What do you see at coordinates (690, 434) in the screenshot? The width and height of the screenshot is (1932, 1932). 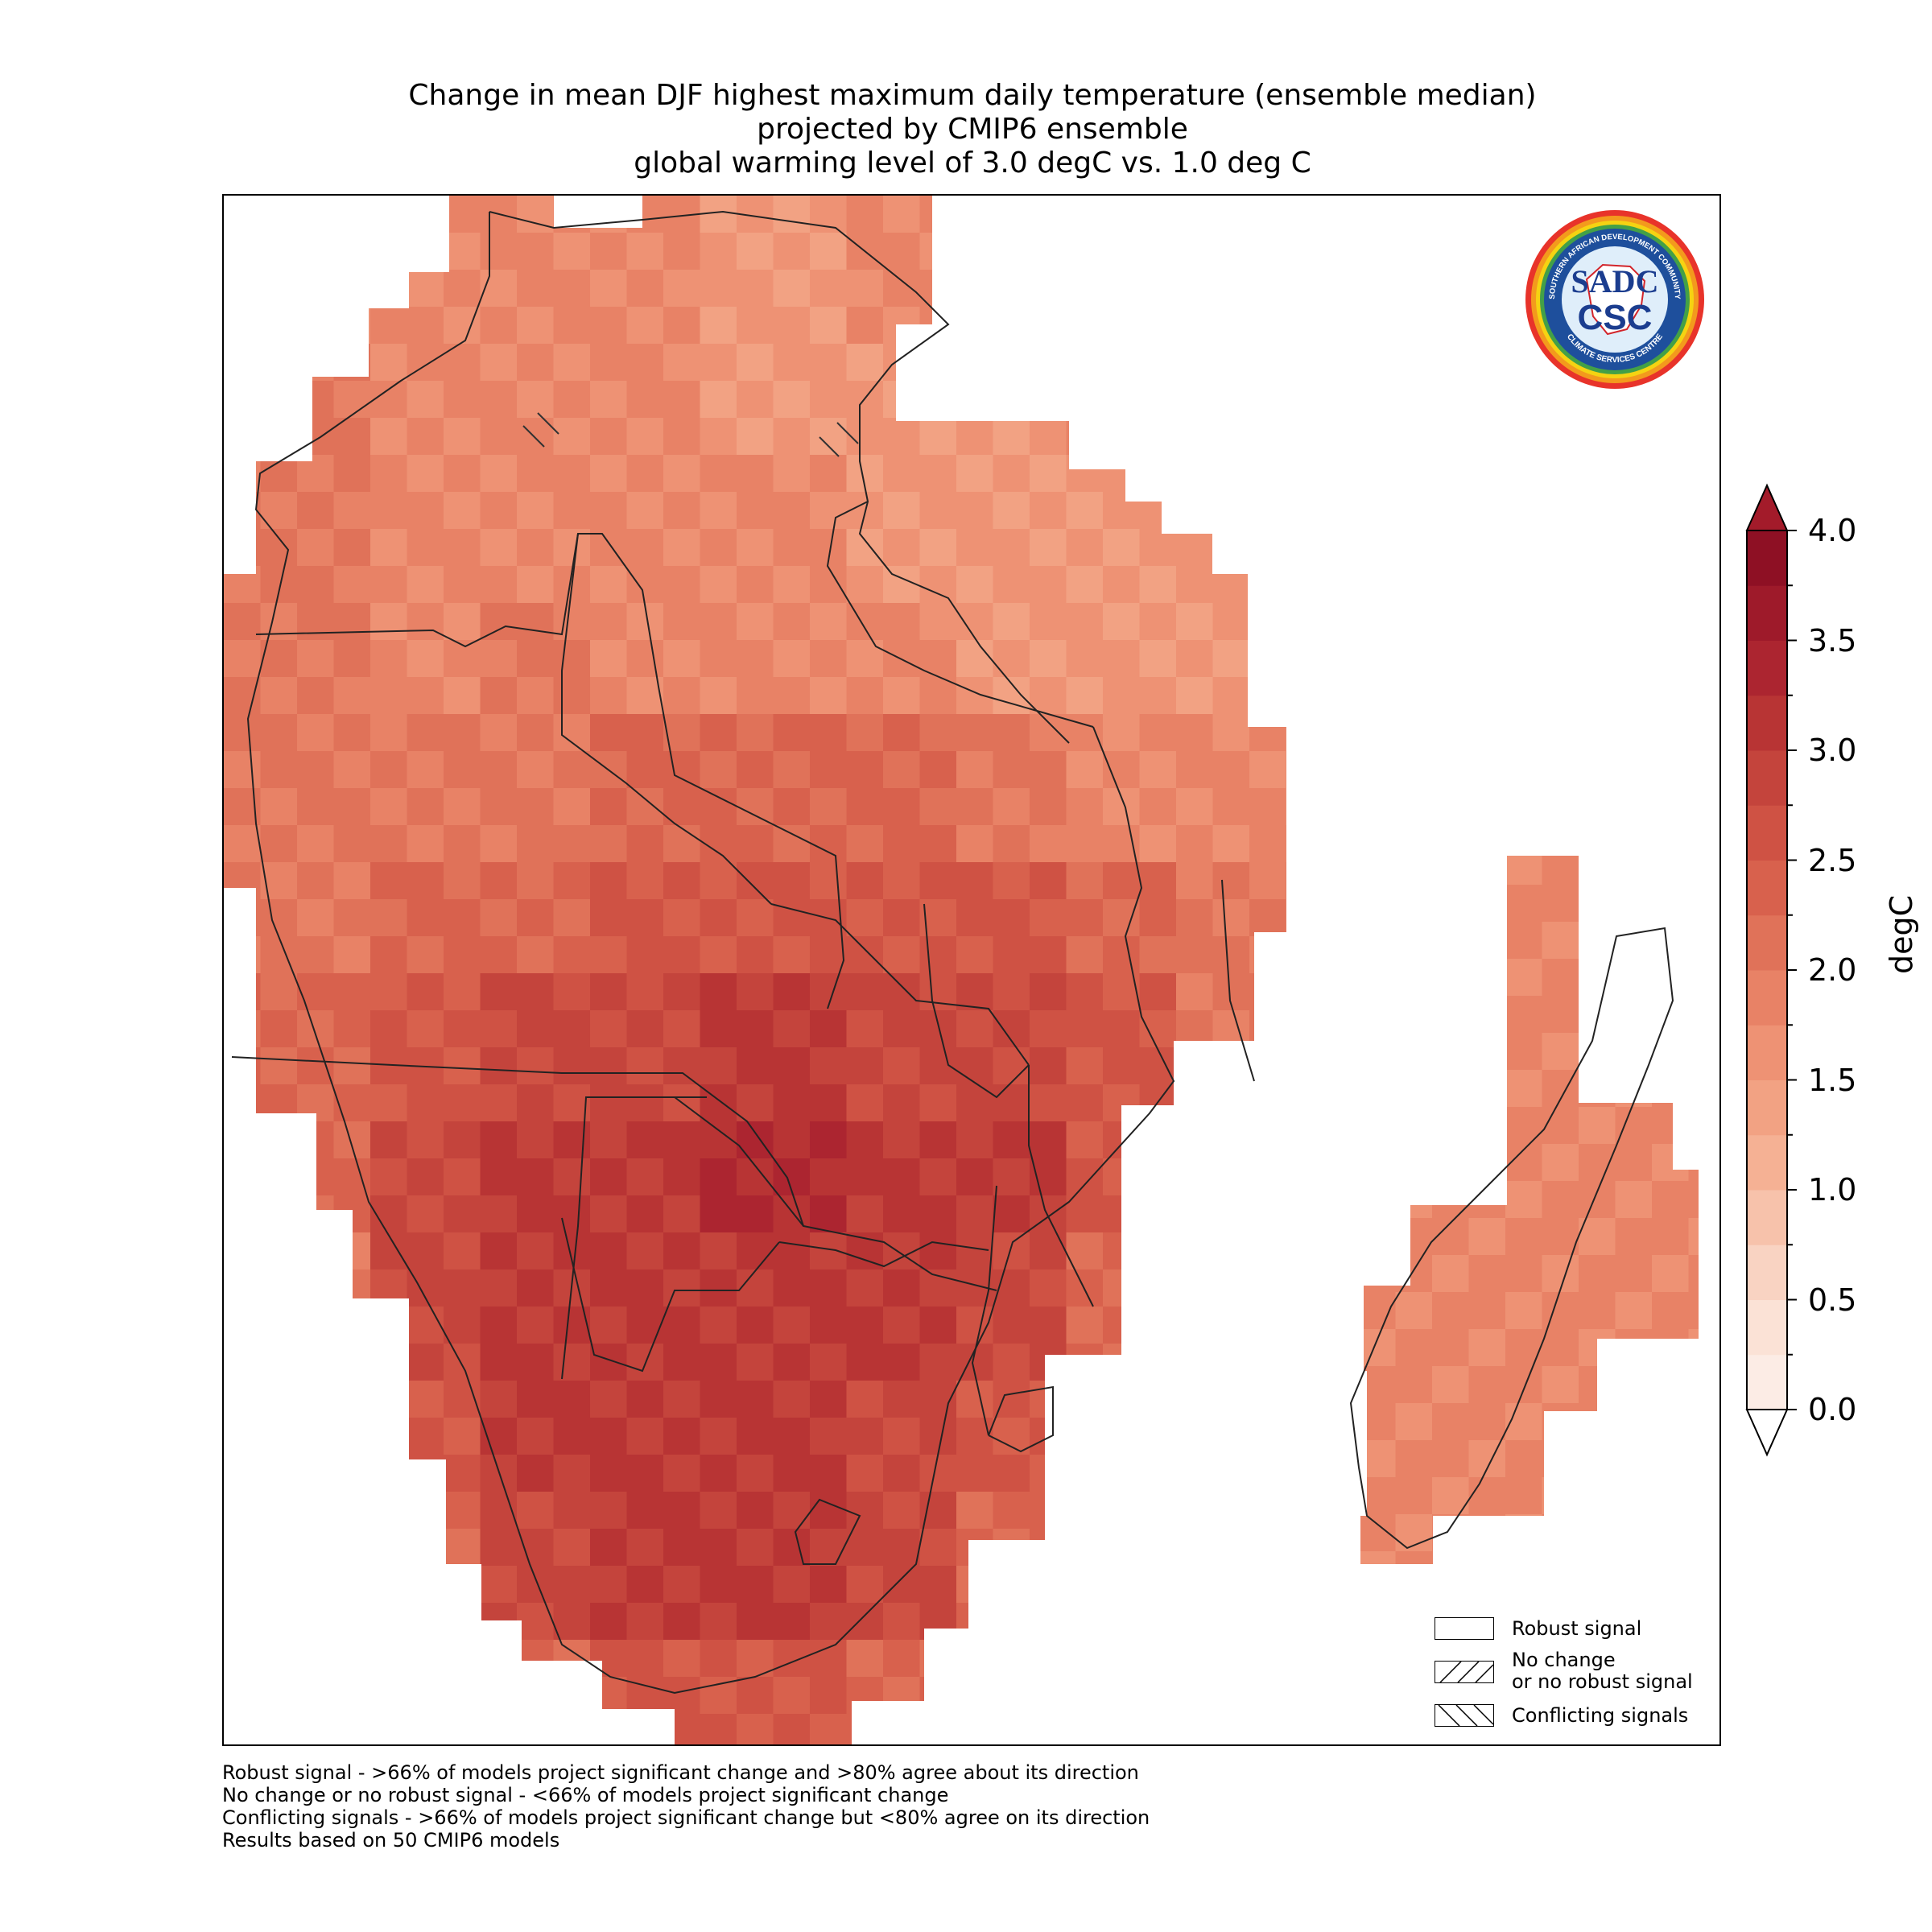 I see `hatch-marks` at bounding box center [690, 434].